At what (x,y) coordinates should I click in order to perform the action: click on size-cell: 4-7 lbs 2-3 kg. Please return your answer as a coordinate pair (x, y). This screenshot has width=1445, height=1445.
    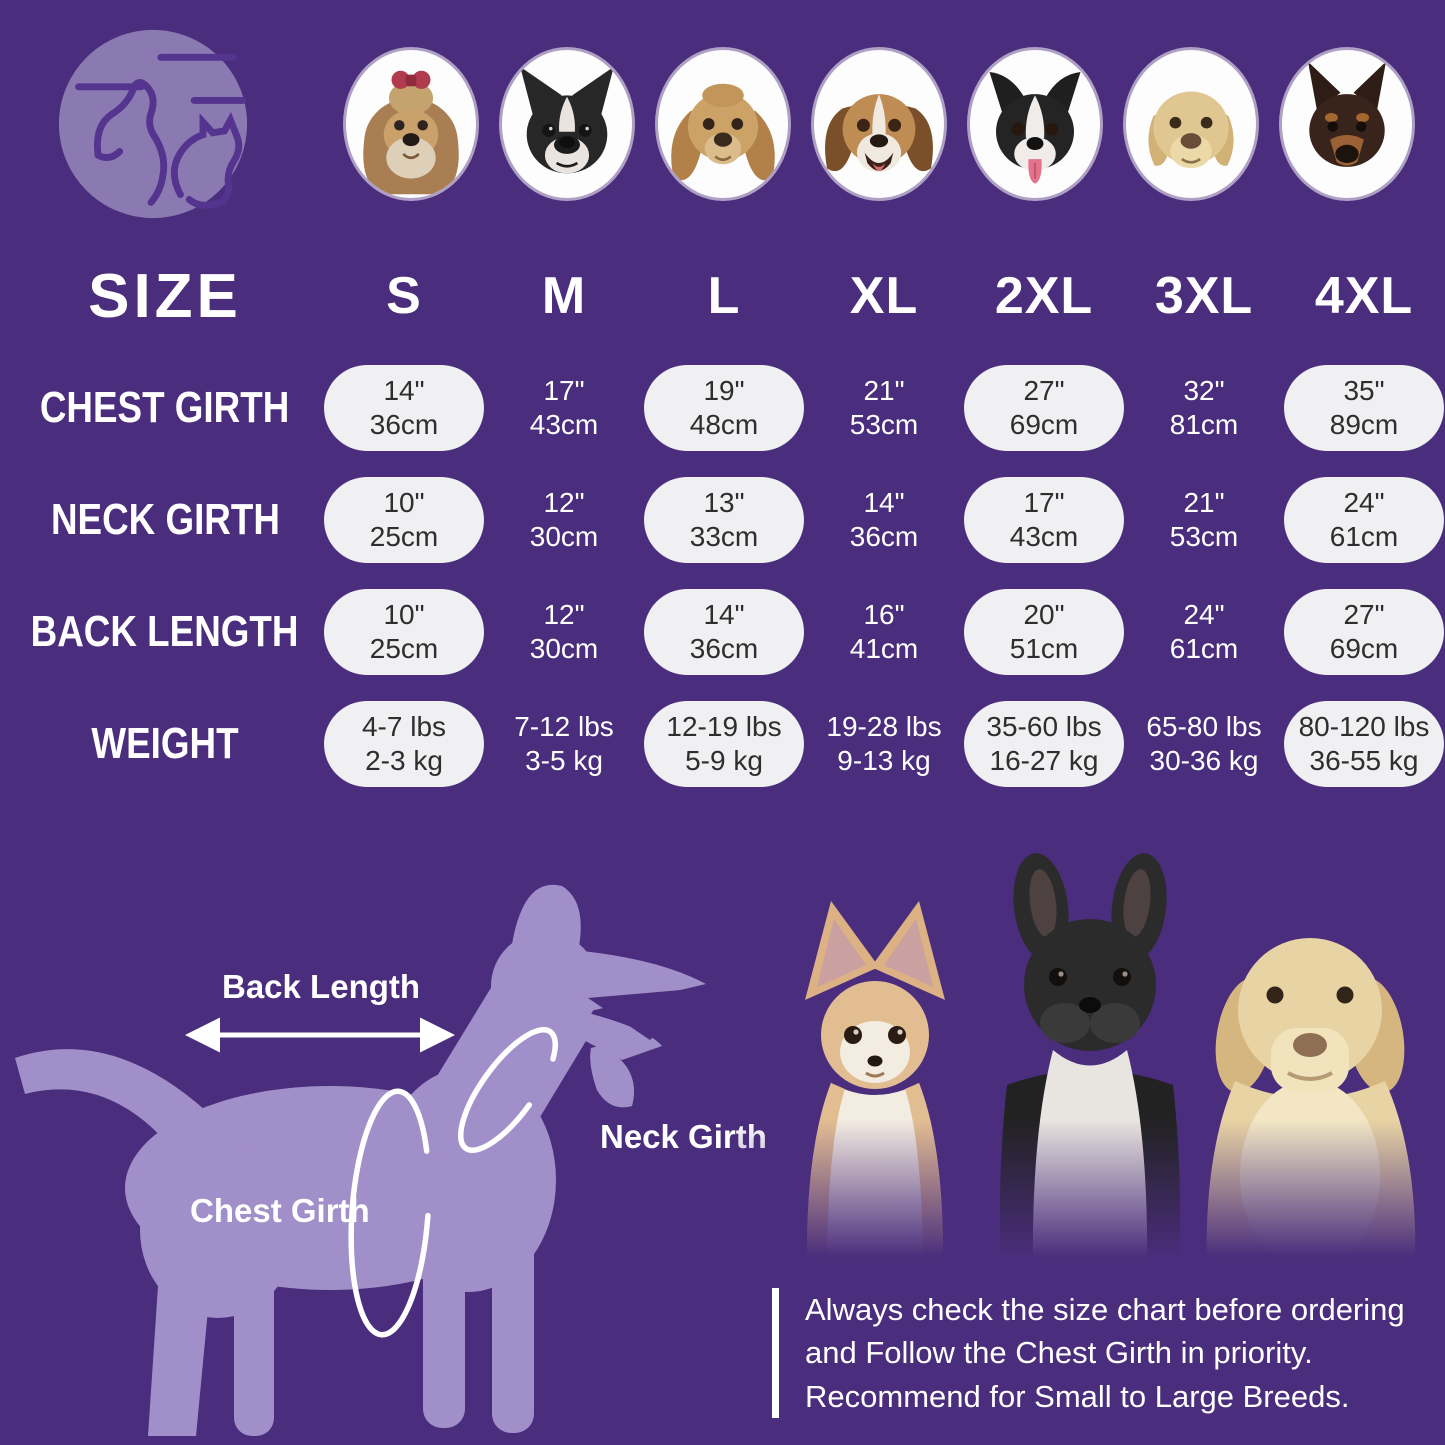
    Looking at the image, I should click on (404, 744).